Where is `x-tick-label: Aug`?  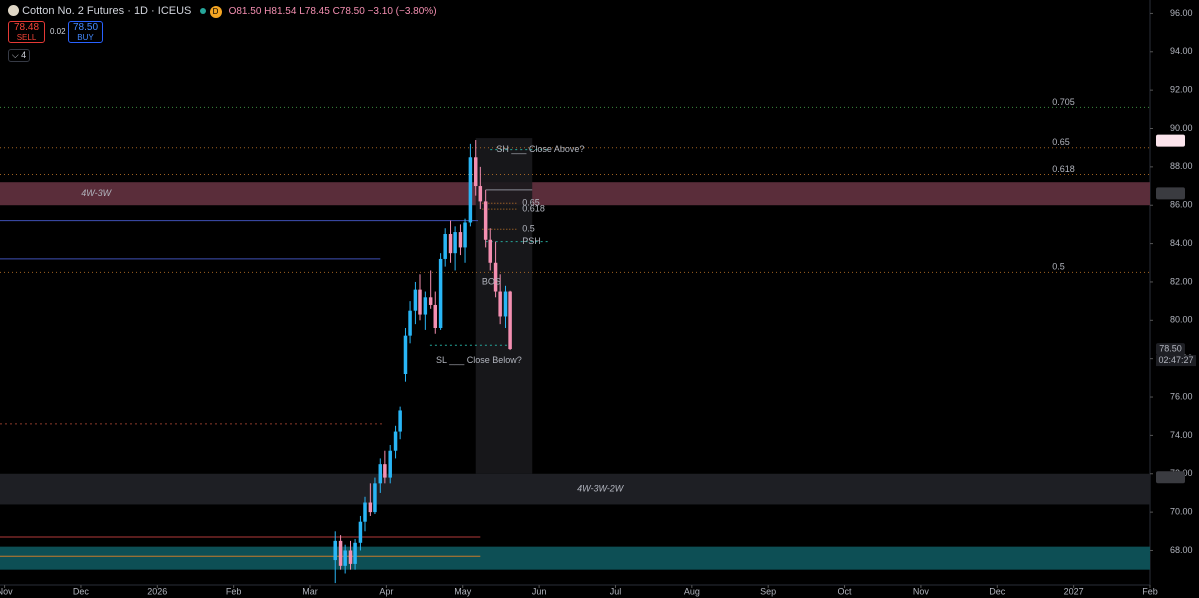
x-tick-label: Aug is located at coordinates (692, 591).